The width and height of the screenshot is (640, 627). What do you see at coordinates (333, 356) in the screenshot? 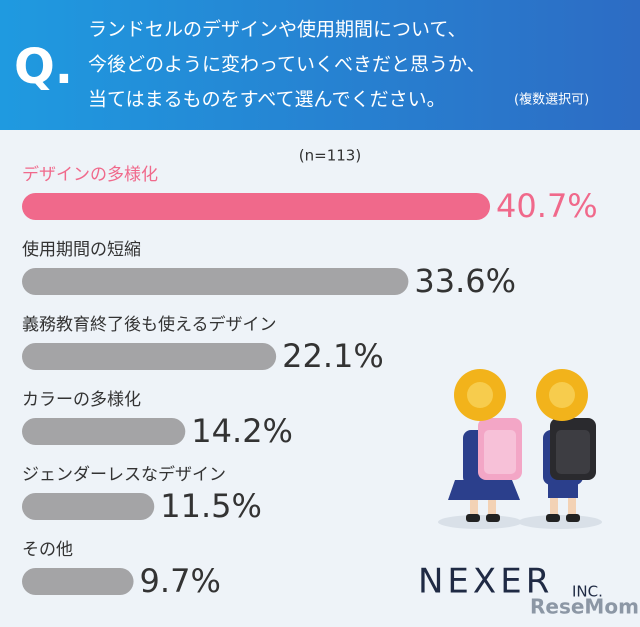
I see `value-label: 22.1%` at bounding box center [333, 356].